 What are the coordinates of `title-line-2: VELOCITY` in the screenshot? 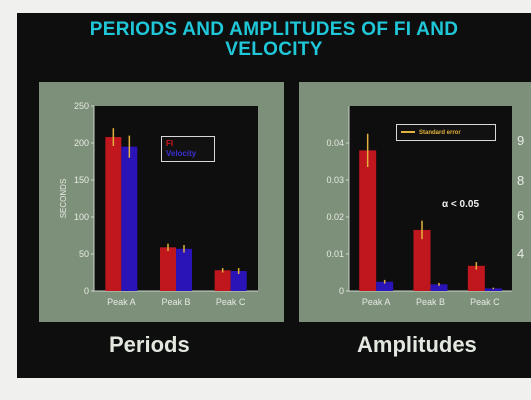 It's located at (274, 49).